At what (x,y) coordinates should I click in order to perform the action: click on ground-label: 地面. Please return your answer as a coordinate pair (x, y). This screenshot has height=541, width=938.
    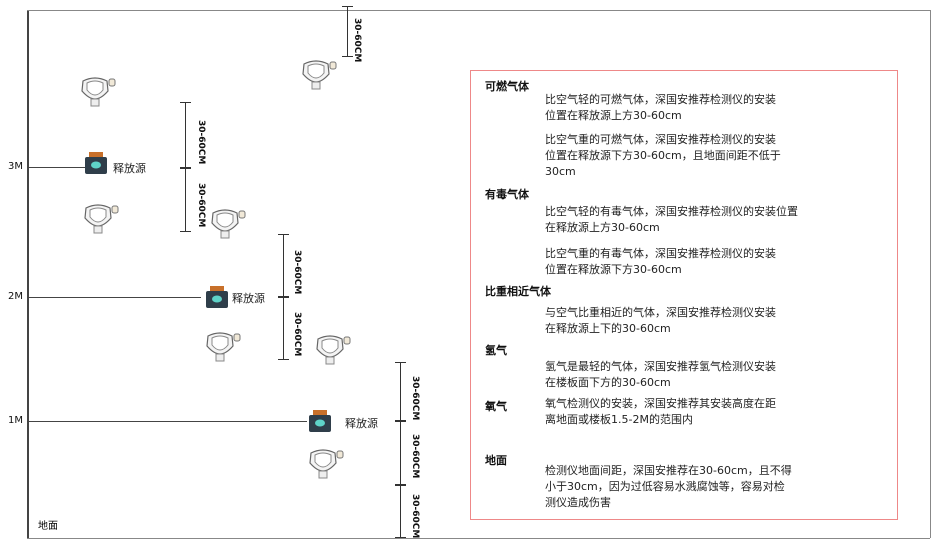
    Looking at the image, I should click on (48, 526).